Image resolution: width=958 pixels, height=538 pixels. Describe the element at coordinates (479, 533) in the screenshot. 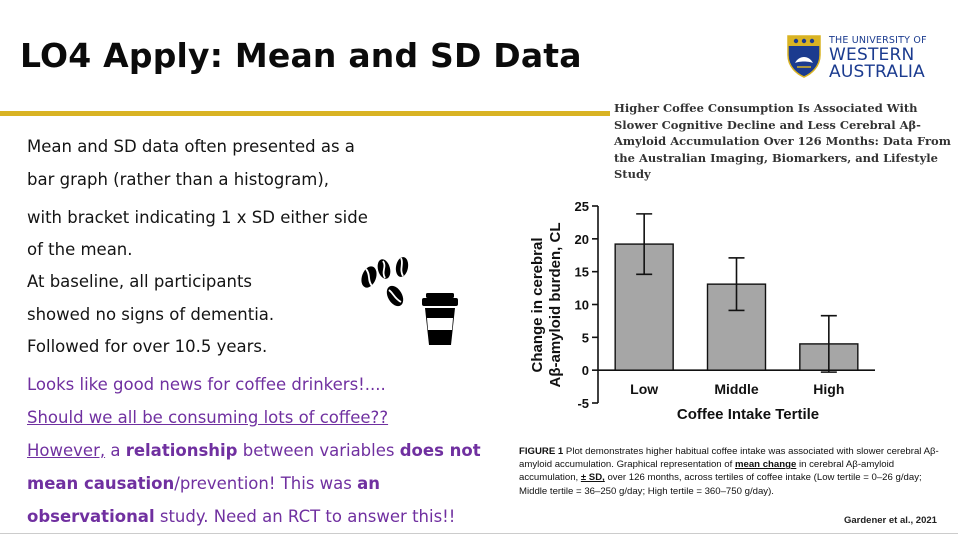

I see `slide-bottom-rule` at that location.